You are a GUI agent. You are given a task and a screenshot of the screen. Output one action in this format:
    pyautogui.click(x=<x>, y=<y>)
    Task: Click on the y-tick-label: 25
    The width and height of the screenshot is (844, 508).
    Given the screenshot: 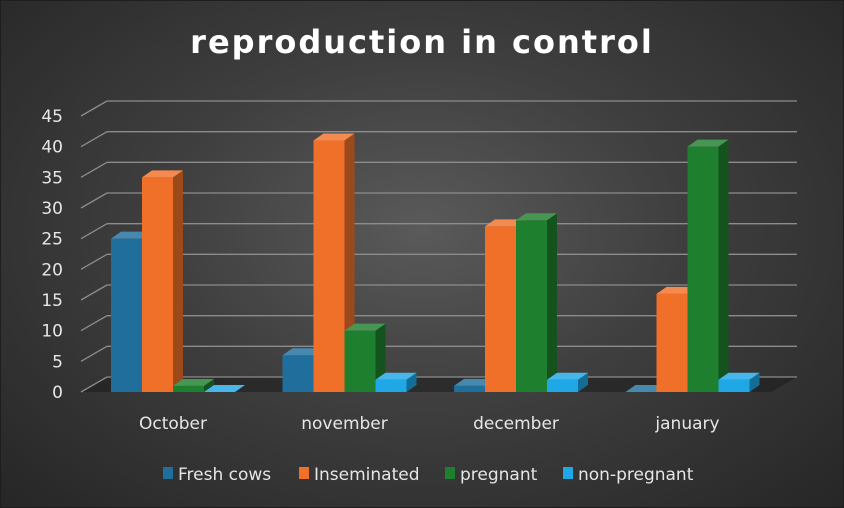 What is the action you would take?
    pyautogui.click(x=52, y=240)
    